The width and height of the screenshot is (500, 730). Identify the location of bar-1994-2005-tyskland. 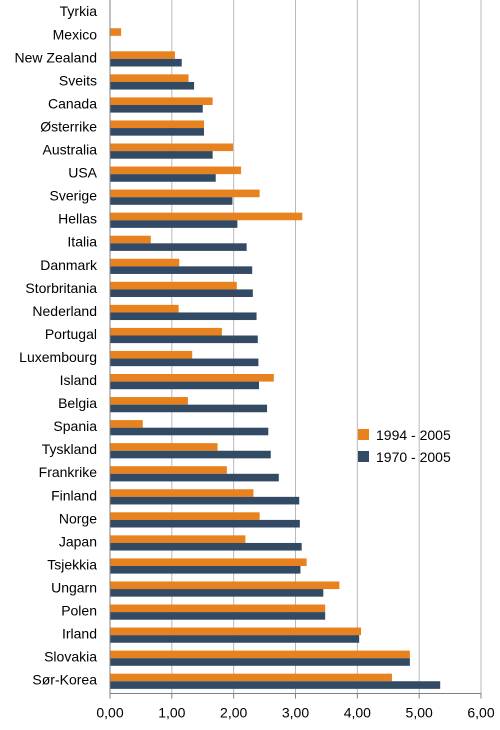
(164, 447).